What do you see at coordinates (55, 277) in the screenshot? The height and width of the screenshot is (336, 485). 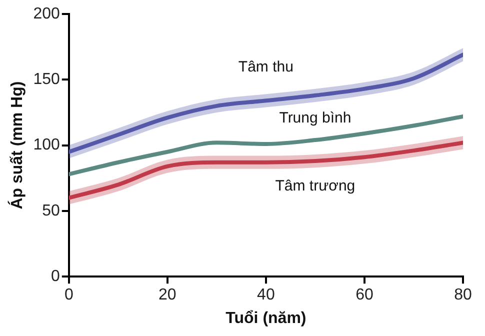 I see `y-tick-label: 0` at bounding box center [55, 277].